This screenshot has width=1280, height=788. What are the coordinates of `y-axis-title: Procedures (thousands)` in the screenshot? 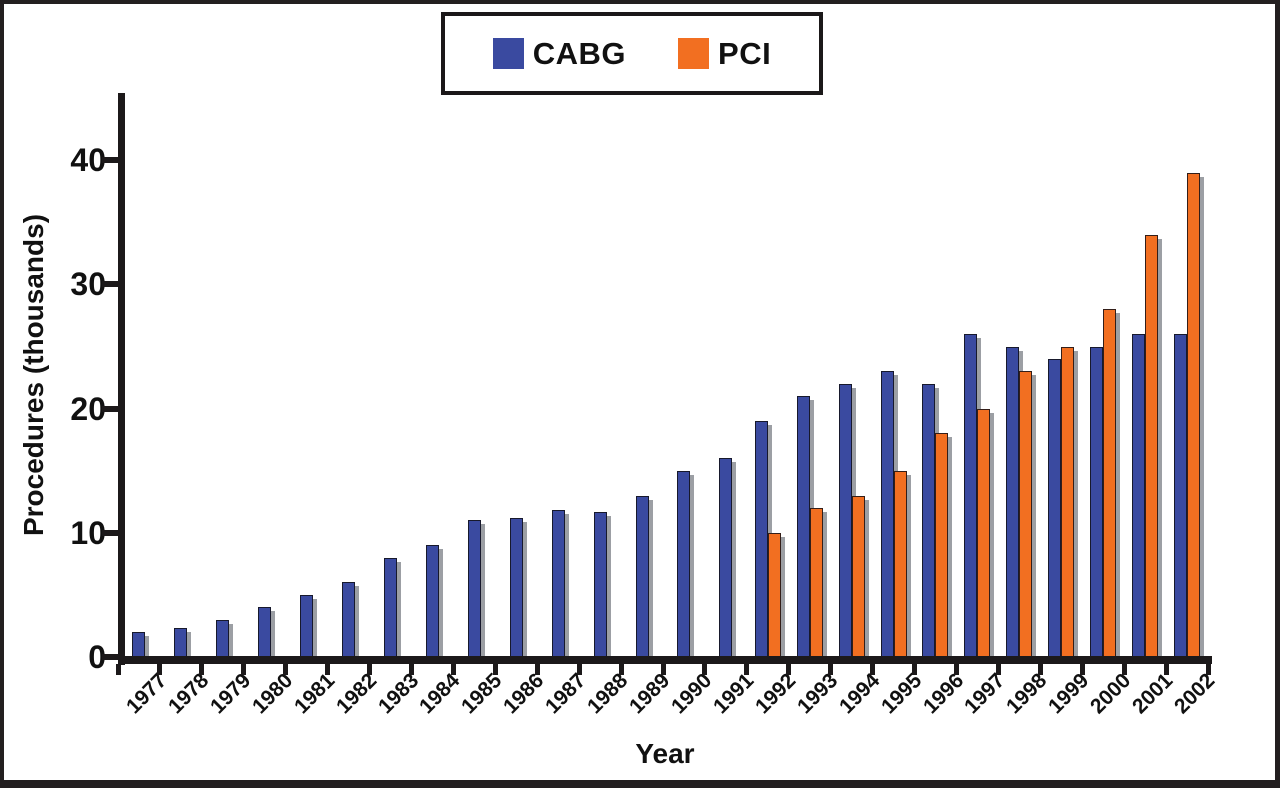 It's located at (33, 375).